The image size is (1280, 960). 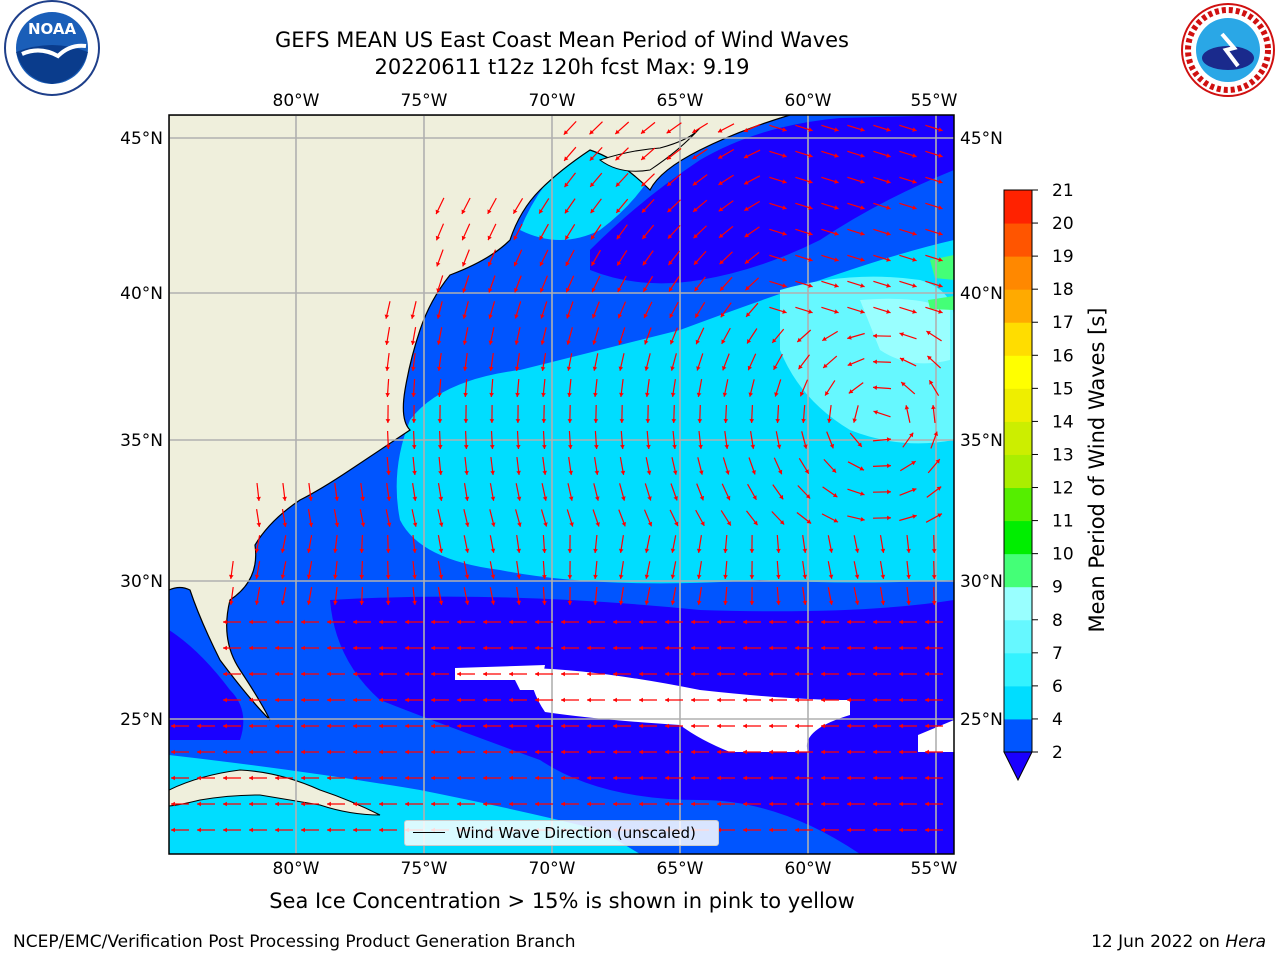 What do you see at coordinates (296, 101) in the screenshot?
I see `lon-tick-top: 80°W` at bounding box center [296, 101].